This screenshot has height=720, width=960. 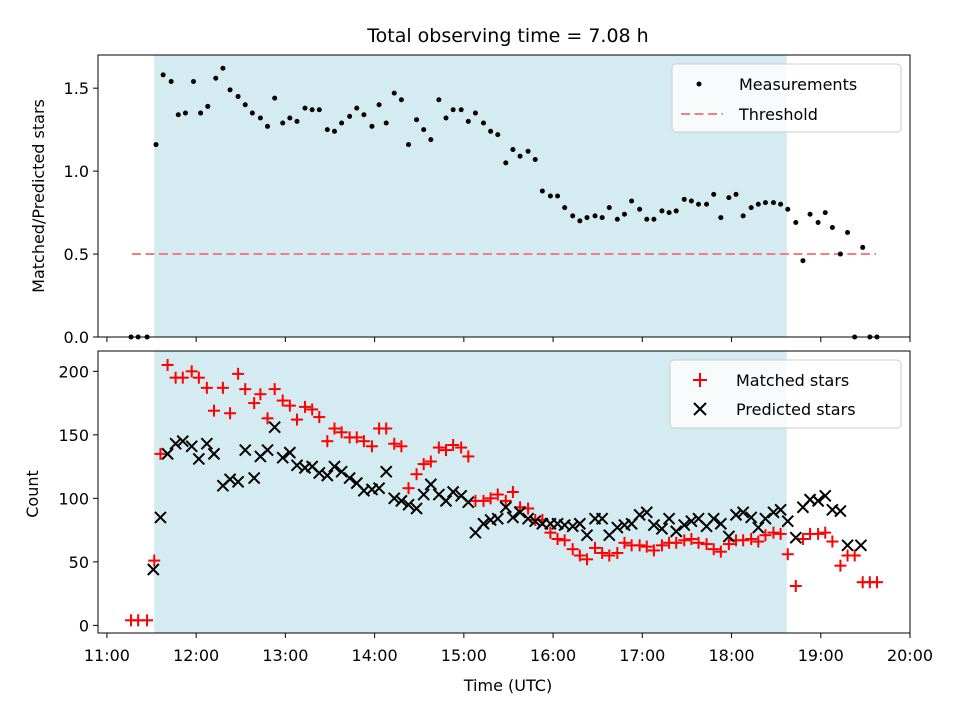 What do you see at coordinates (553, 655) in the screenshot?
I see `xtick-label: 16:00` at bounding box center [553, 655].